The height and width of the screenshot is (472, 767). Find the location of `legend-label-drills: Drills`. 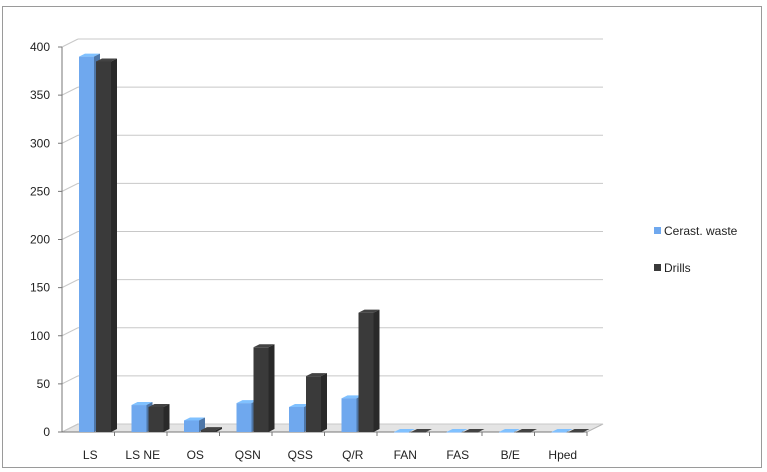

legend-label-drills: Drills is located at coordinates (677, 268).